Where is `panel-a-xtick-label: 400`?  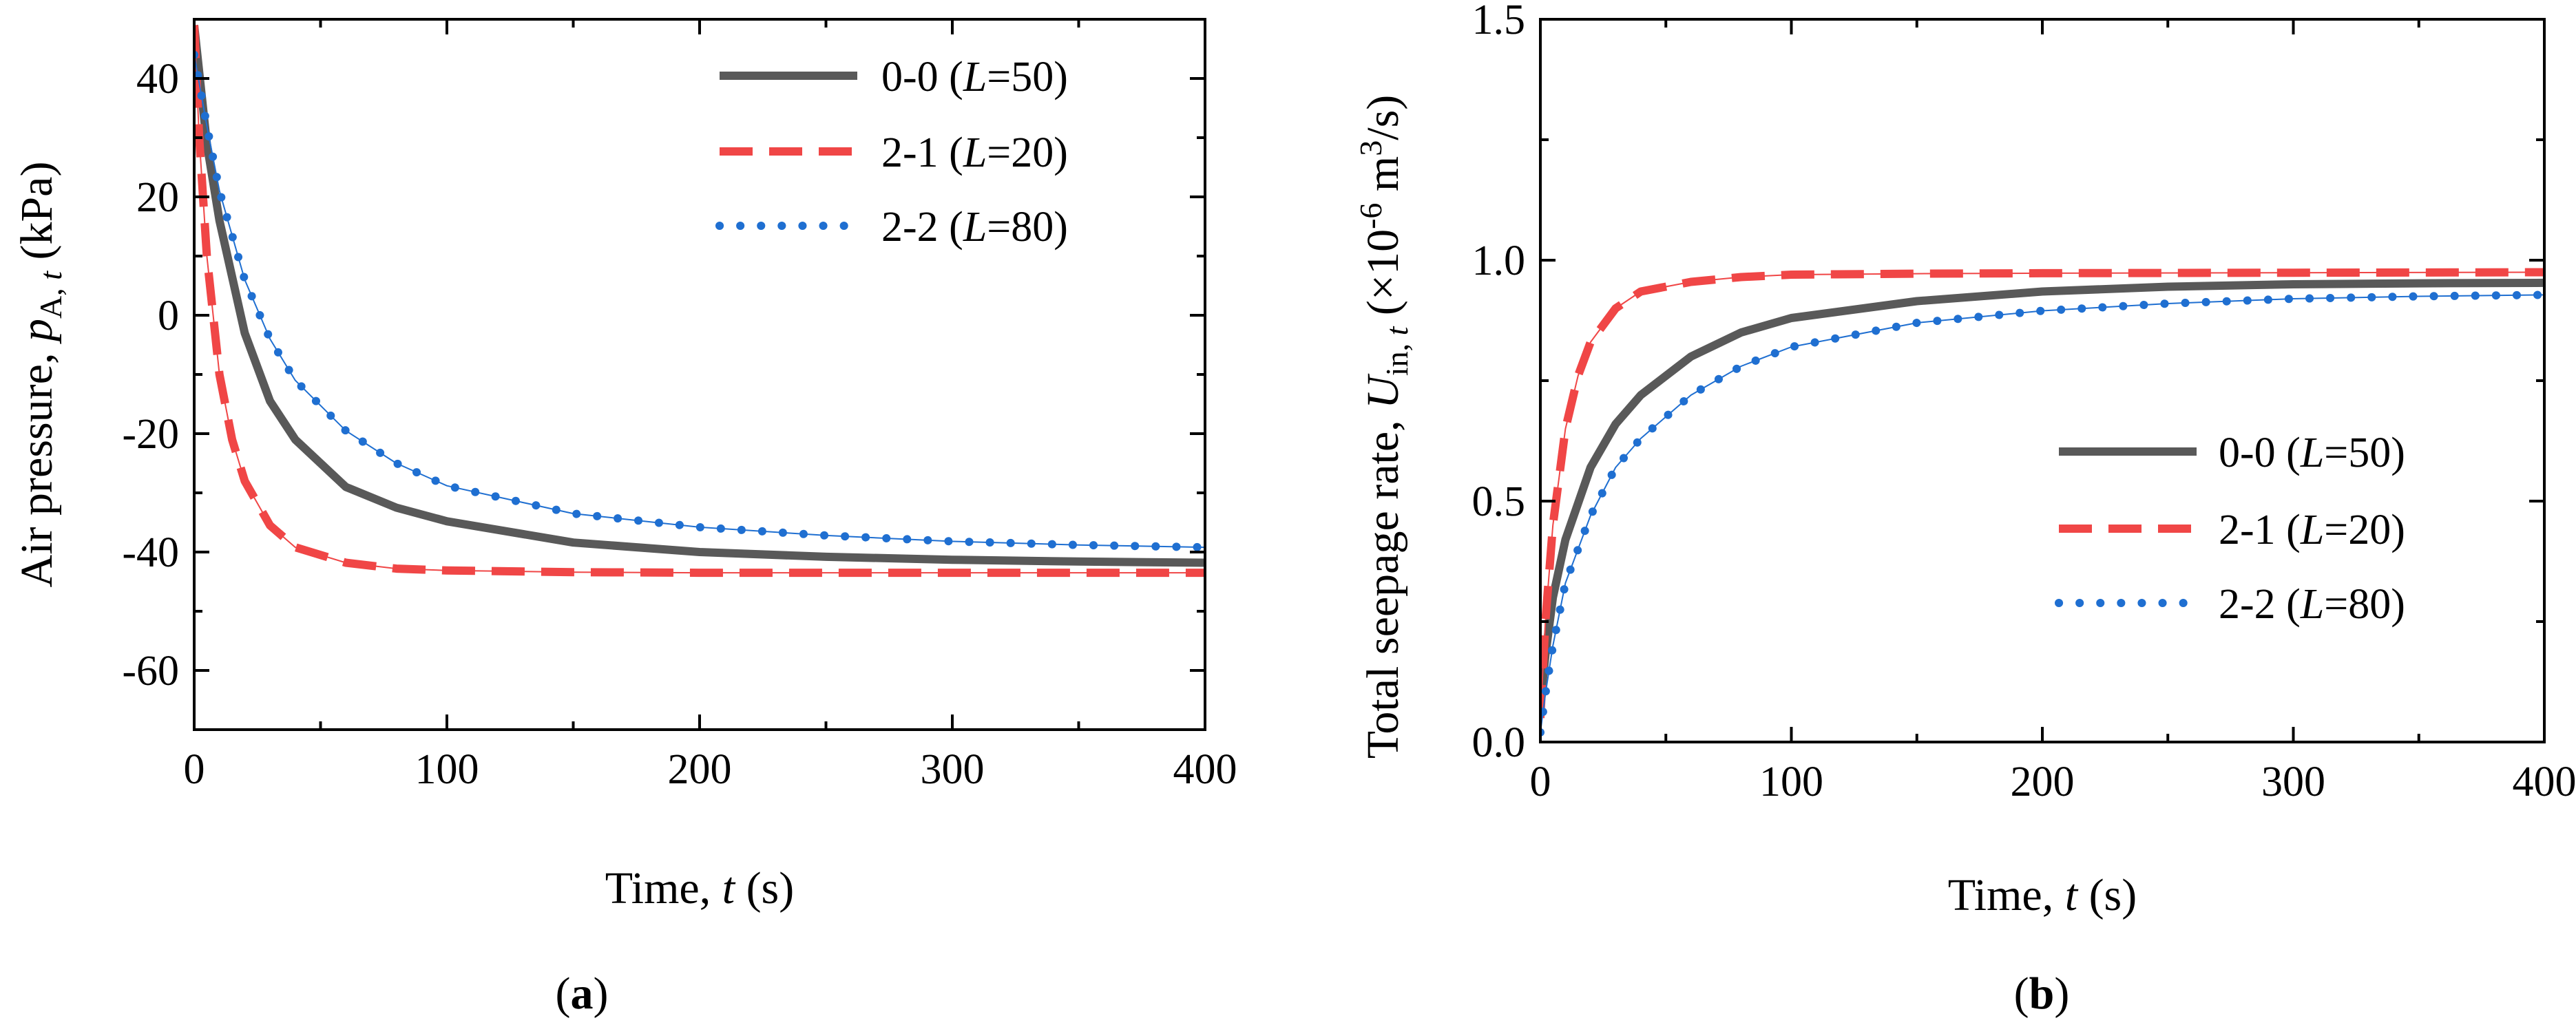
panel-a-xtick-label: 400 is located at coordinates (1205, 769).